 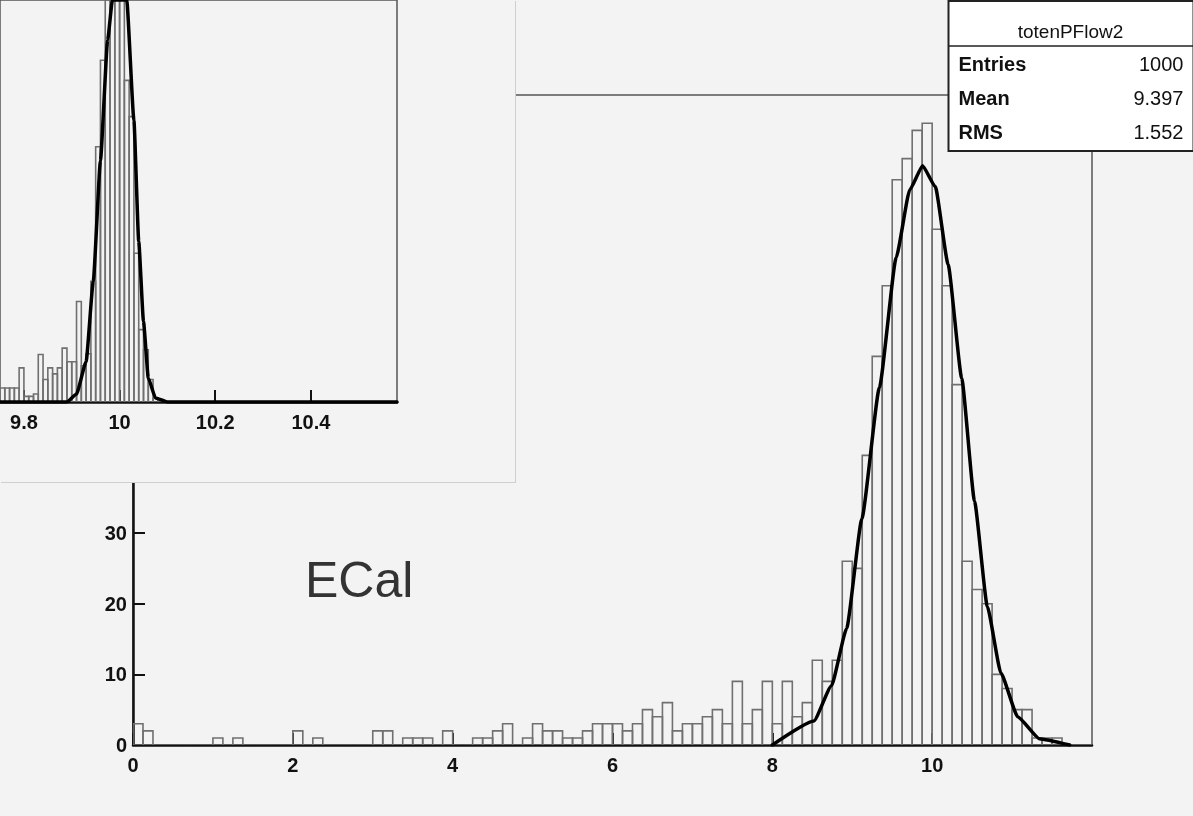 What do you see at coordinates (293, 765) in the screenshot?
I see `x-tick-label: 2` at bounding box center [293, 765].